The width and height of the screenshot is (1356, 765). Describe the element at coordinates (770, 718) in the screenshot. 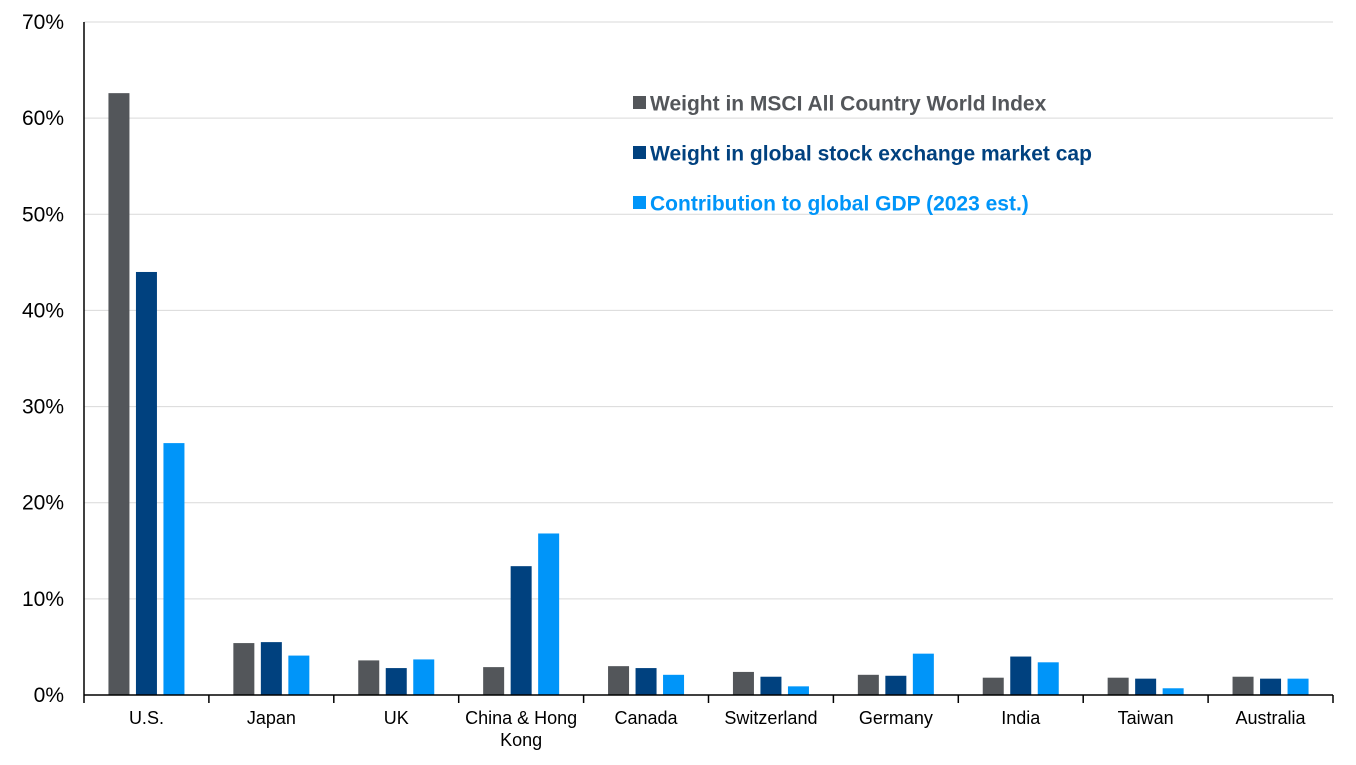

I see `x-category-label: Switzerland` at that location.